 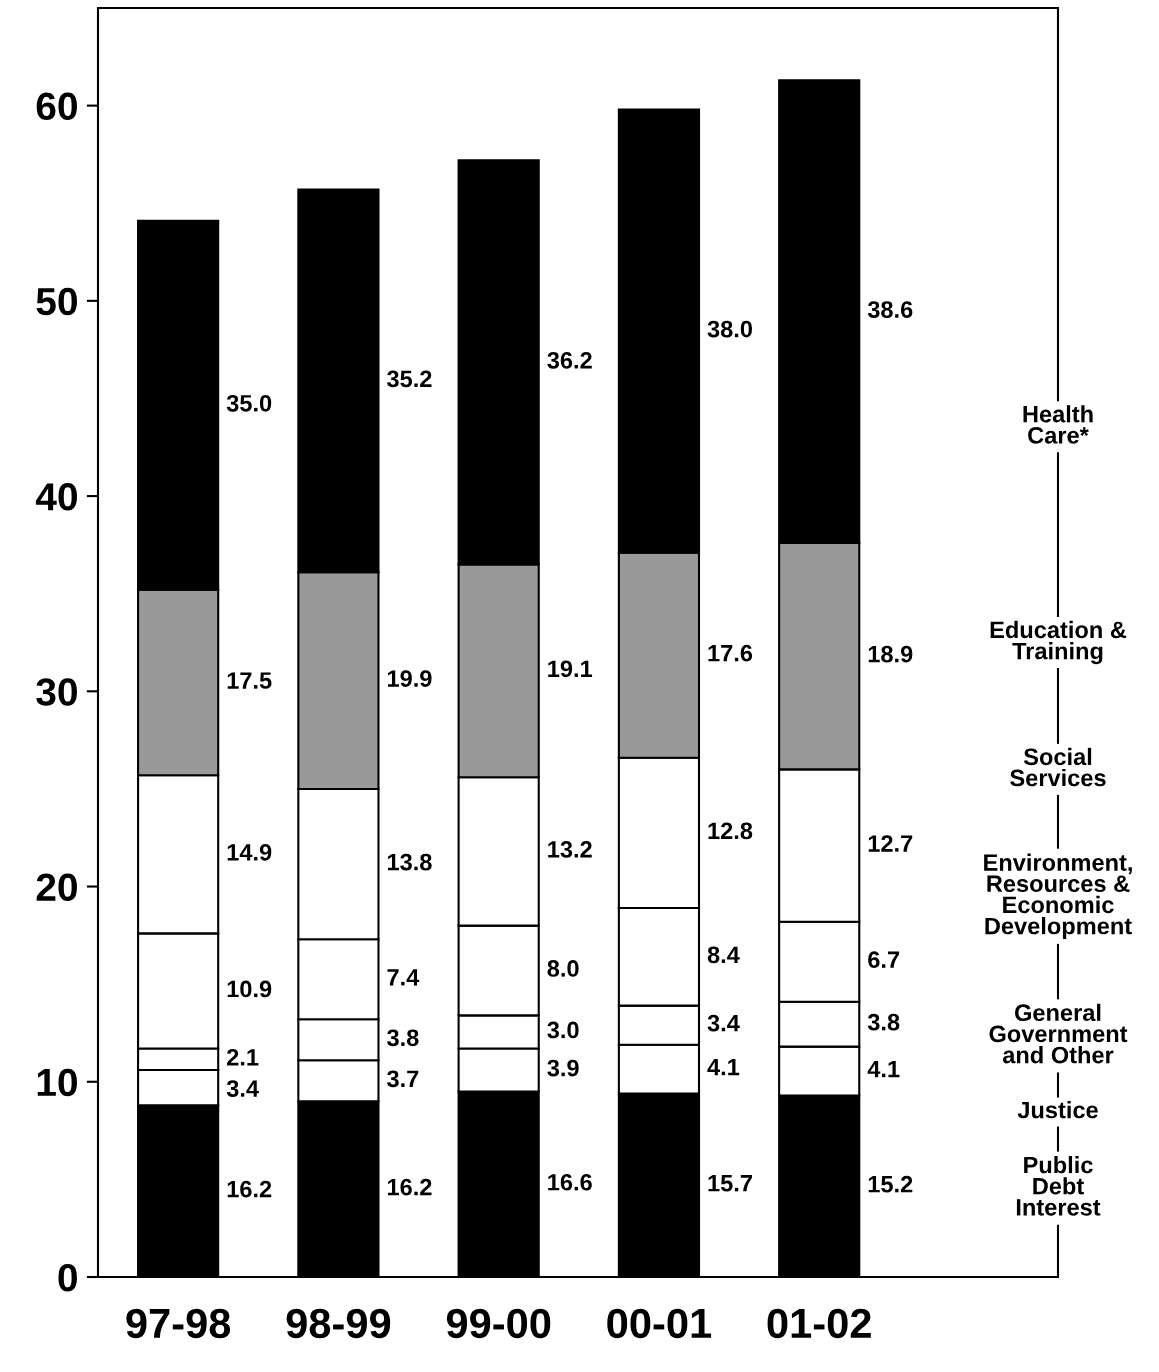 I want to click on x-tick-label: 99-00, so click(x=498, y=1323).